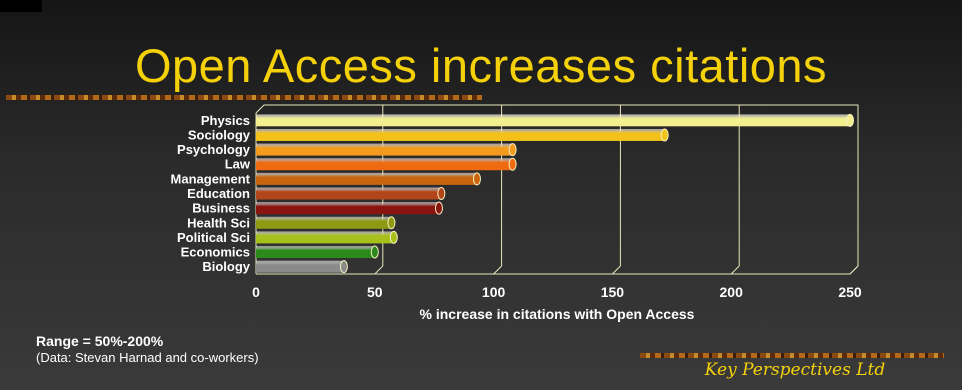 Image resolution: width=962 pixels, height=390 pixels. Describe the element at coordinates (218, 193) in the screenshot. I see `y-category-label: Education` at that location.